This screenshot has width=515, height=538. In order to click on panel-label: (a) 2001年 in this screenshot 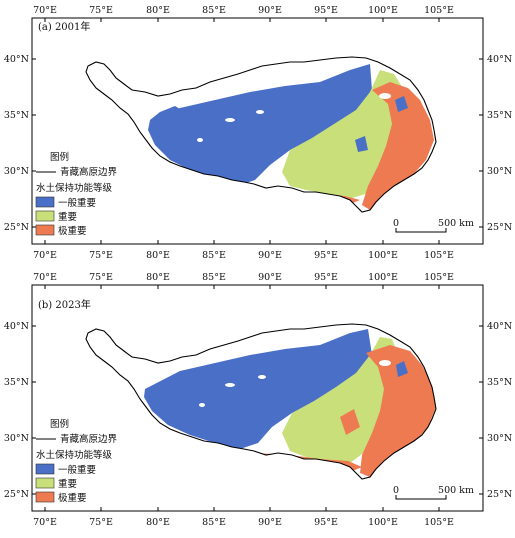, I will do `click(64, 26)`.